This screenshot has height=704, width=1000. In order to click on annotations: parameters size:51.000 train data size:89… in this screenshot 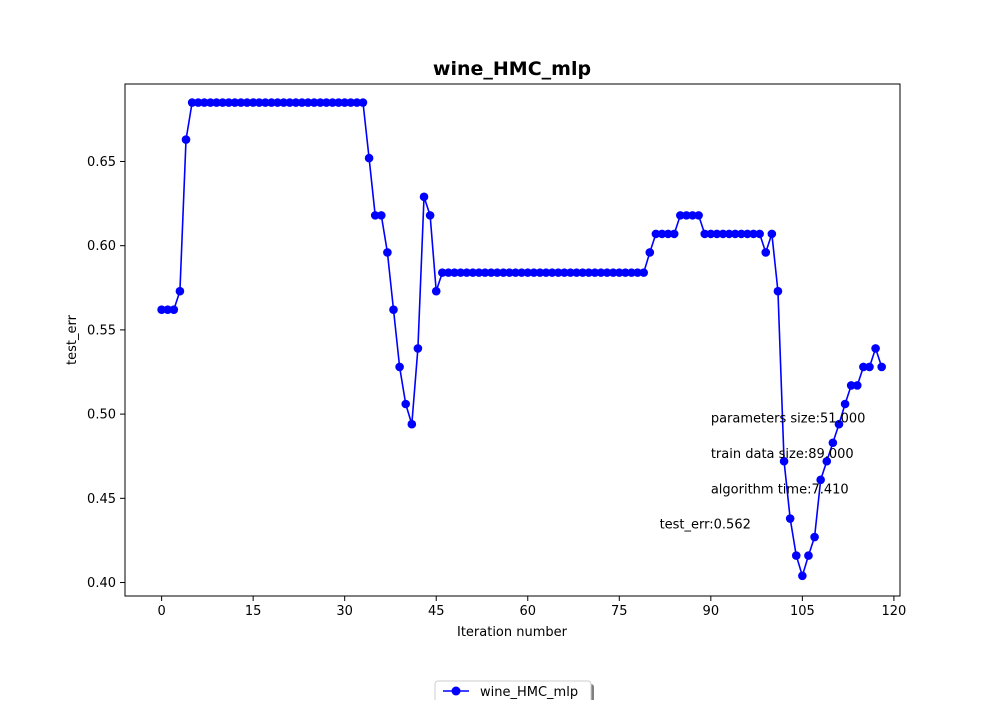, I will do `click(763, 472)`.